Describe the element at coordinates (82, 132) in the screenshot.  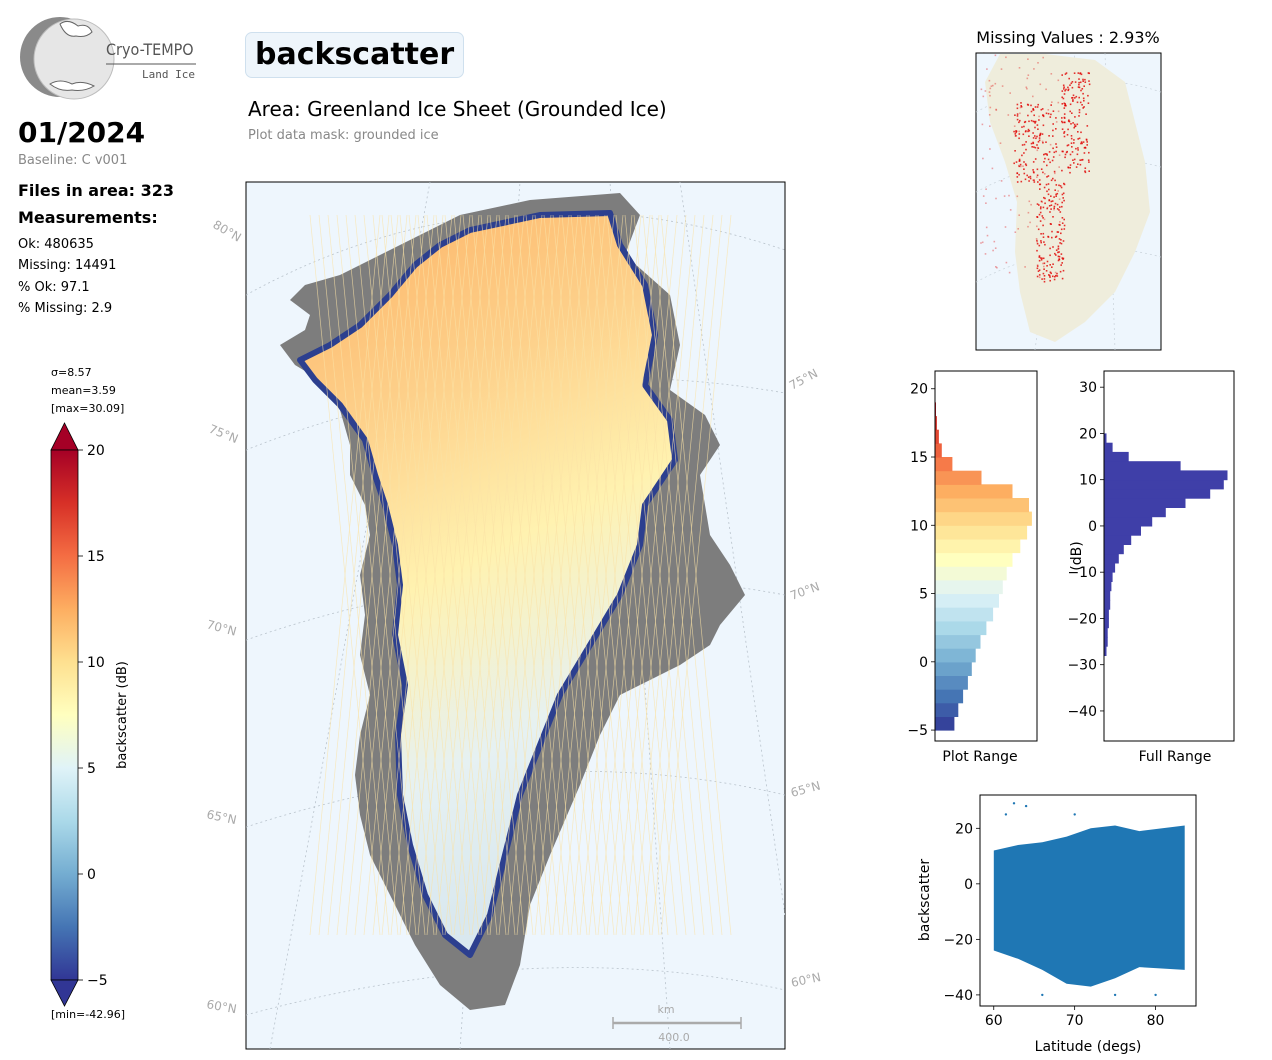
I see `date-label: 01/2024` at that location.